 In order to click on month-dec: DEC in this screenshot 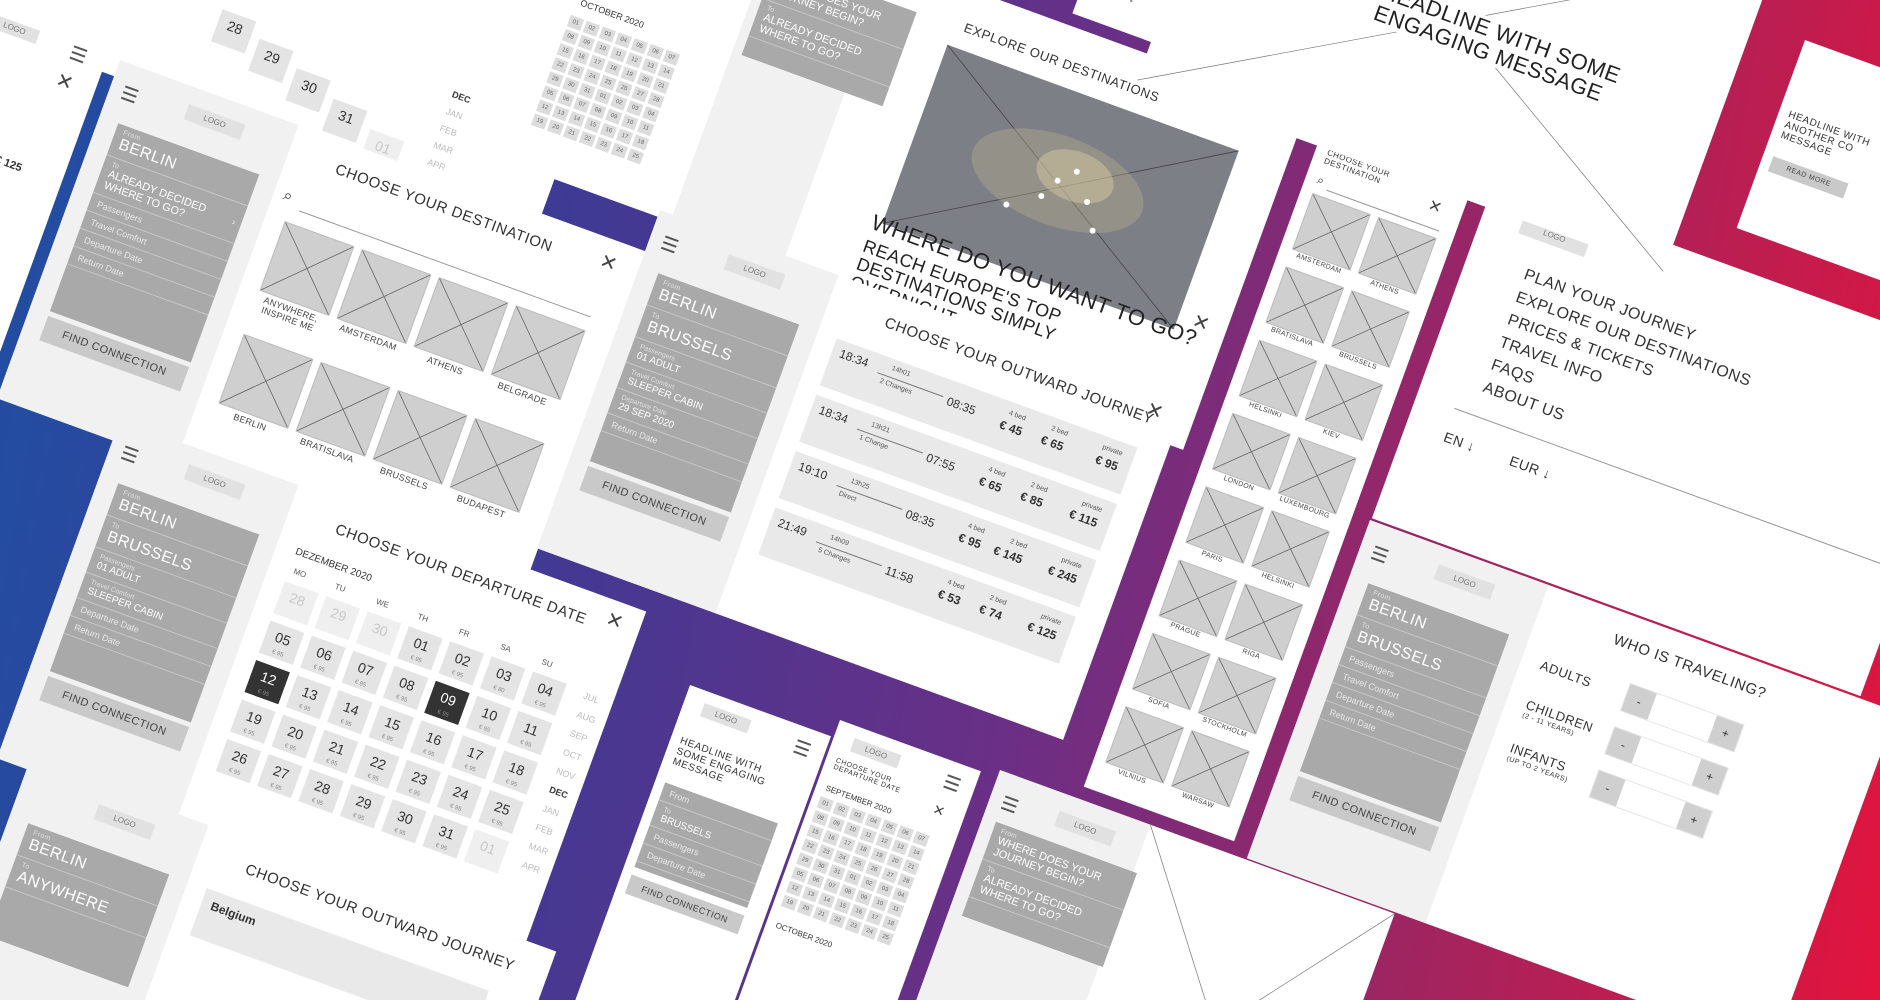, I will do `click(461, 97)`.